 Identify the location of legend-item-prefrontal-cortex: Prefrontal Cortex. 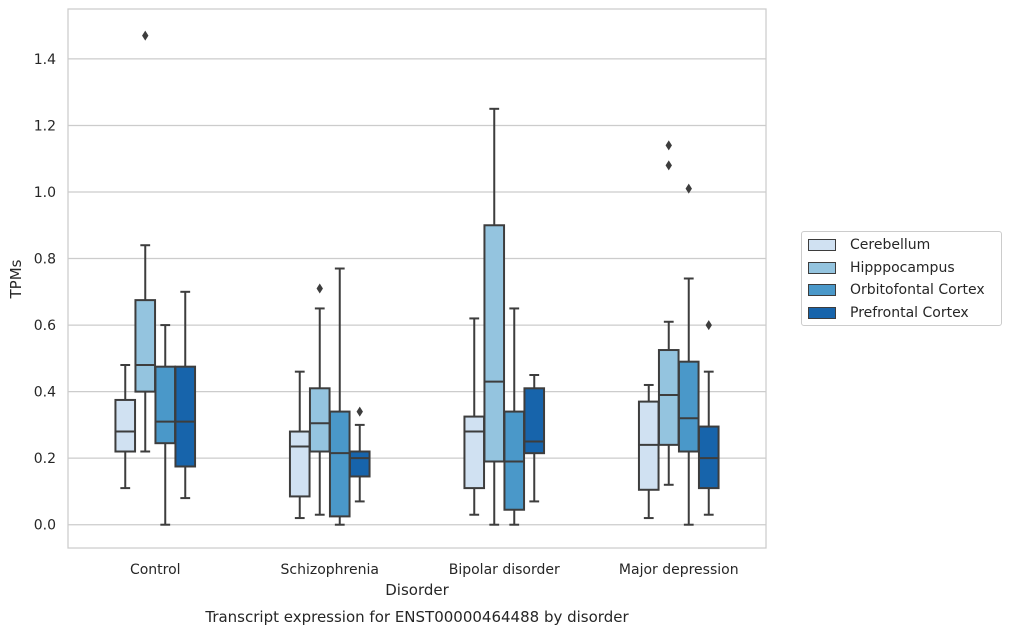
(888, 313).